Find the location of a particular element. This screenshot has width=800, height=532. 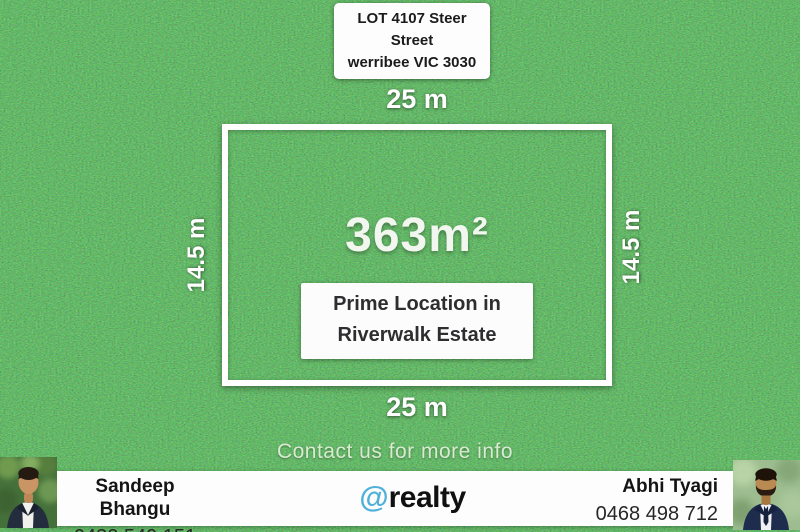

realty-logo-at-icon: @ is located at coordinates (374, 497).